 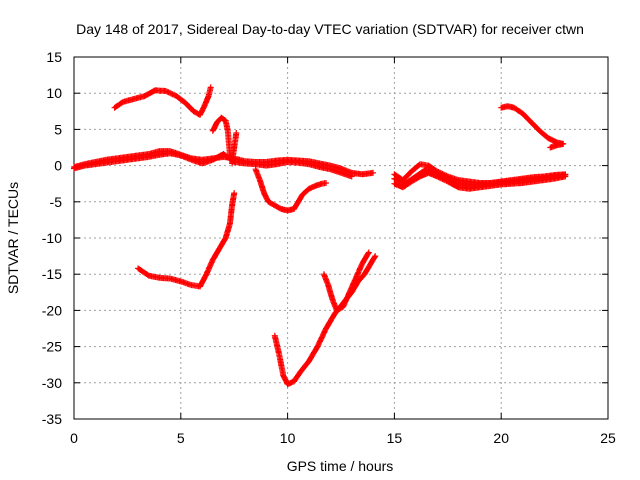 I want to click on y-tick-label: -20, so click(x=52, y=310).